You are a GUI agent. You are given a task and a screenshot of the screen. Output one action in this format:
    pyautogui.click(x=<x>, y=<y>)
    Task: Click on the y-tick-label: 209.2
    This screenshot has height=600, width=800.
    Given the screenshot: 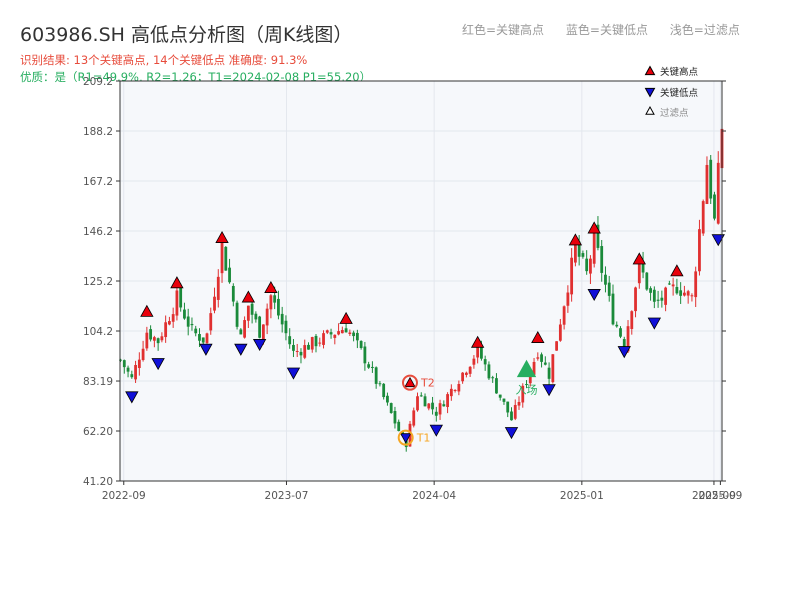 What is the action you would take?
    pyautogui.click(x=98, y=82)
    